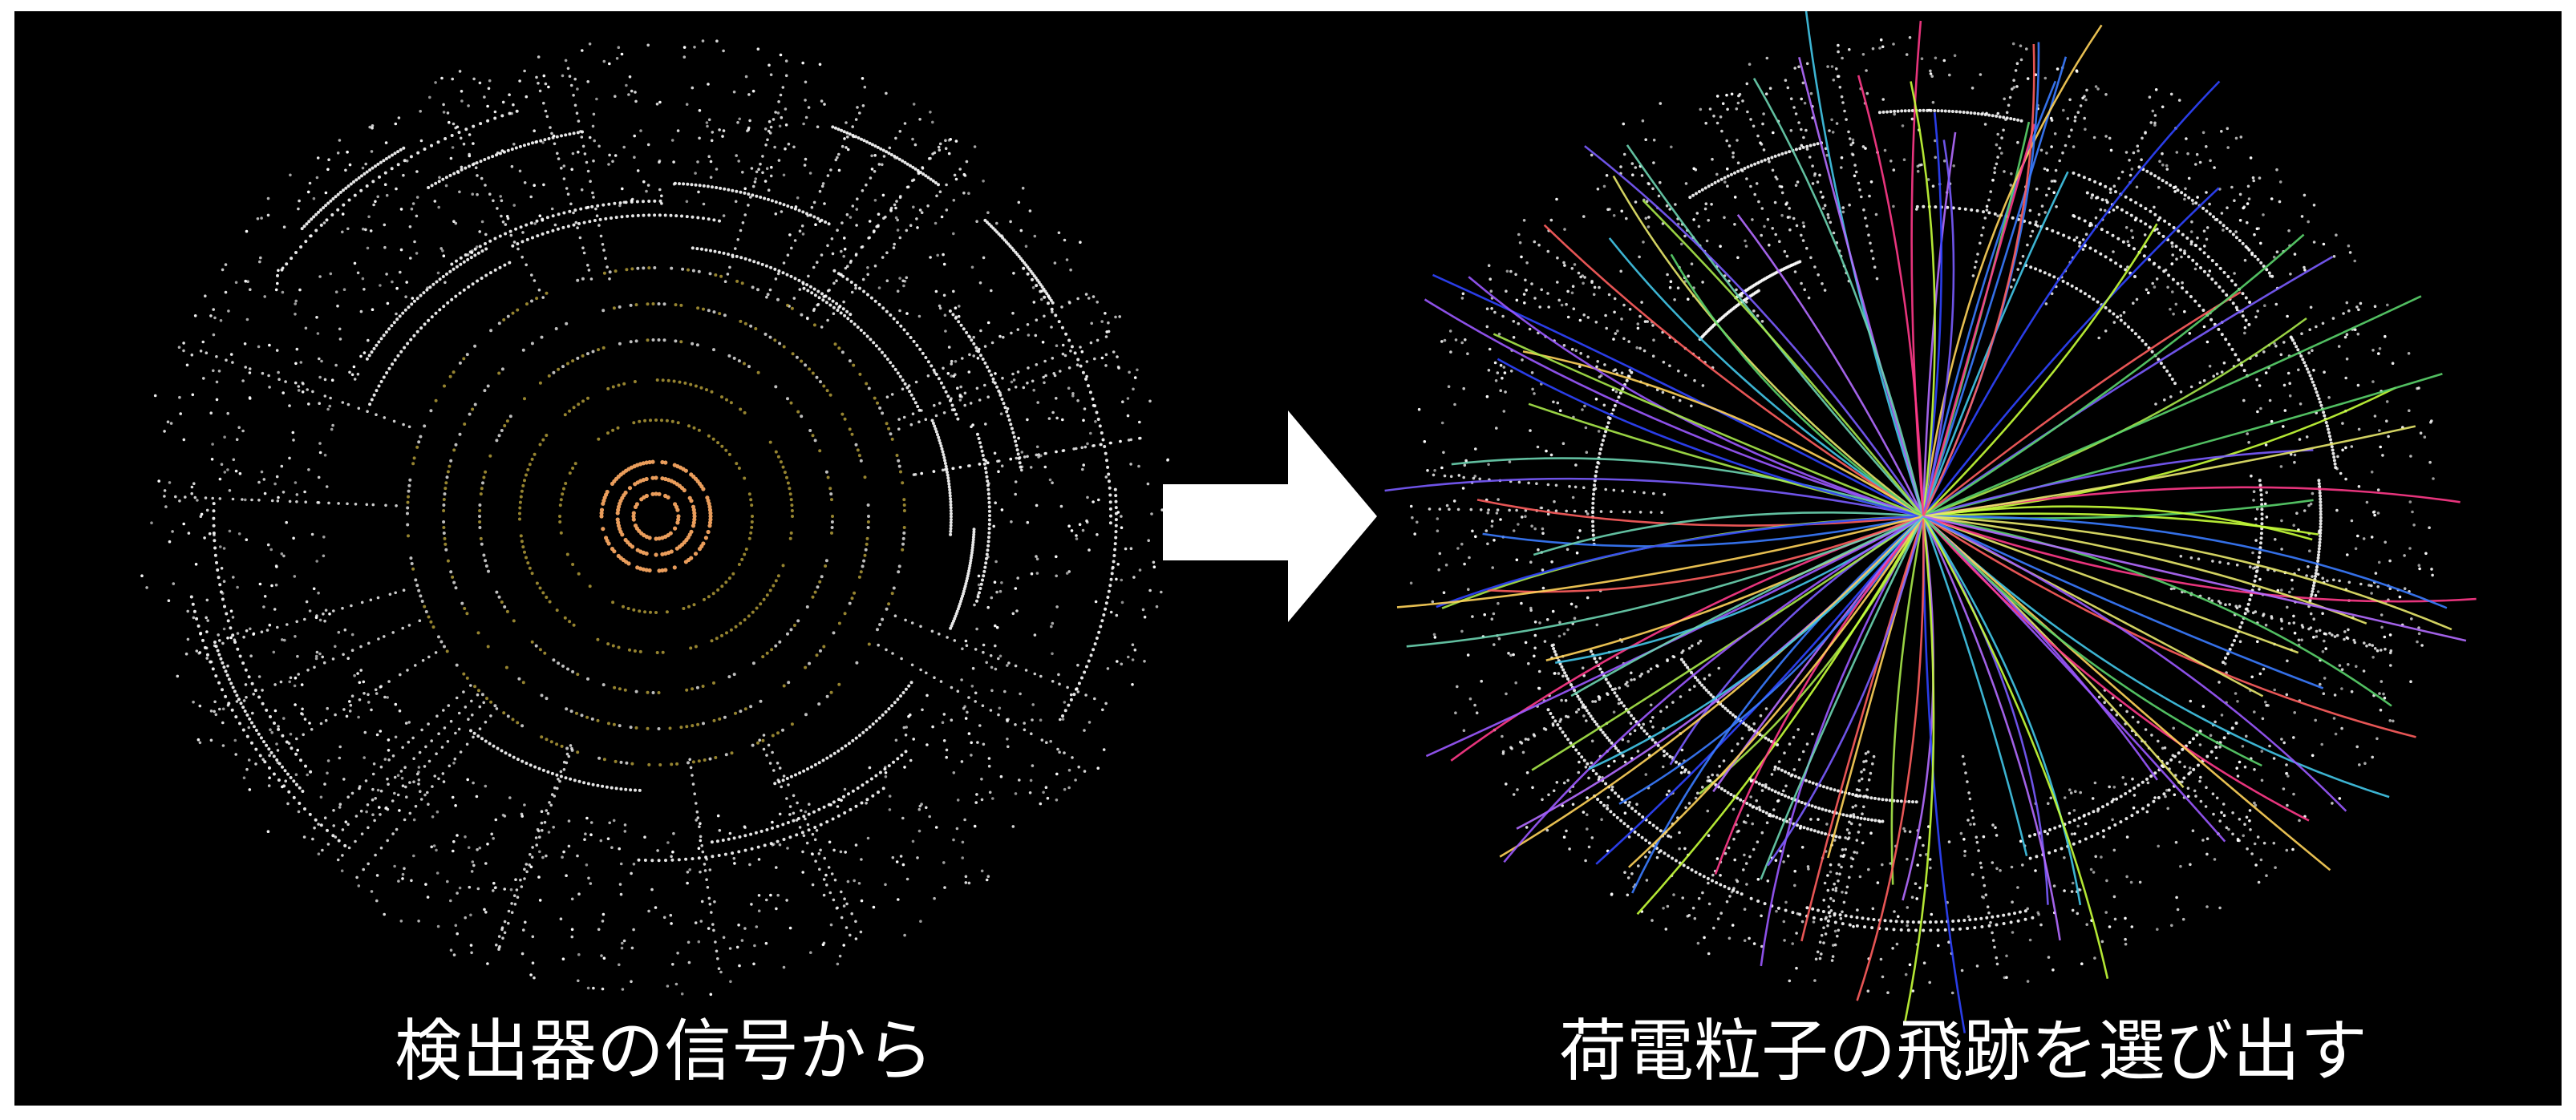  What do you see at coordinates (1270, 516) in the screenshot?
I see `right-arrow-icon` at bounding box center [1270, 516].